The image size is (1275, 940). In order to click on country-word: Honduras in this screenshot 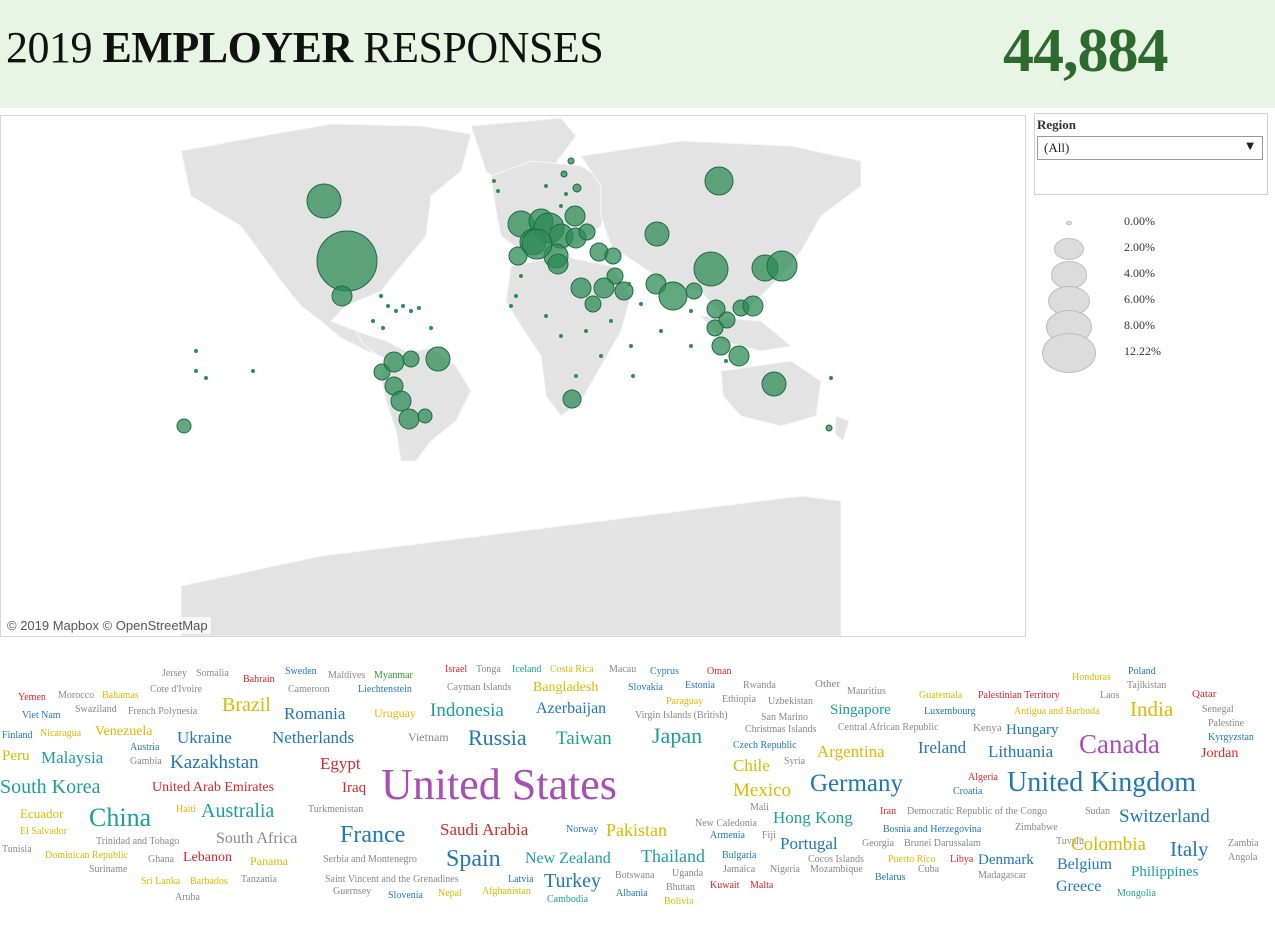, I will do `click(1091, 677)`.